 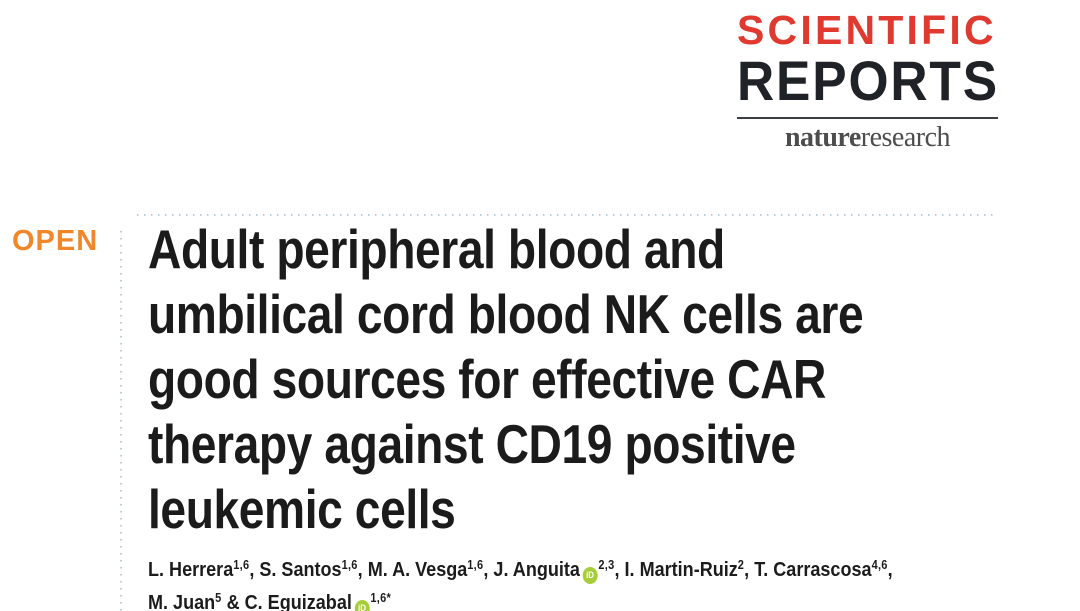 I want to click on author: L. Herrera1,6,, so click(x=203, y=569).